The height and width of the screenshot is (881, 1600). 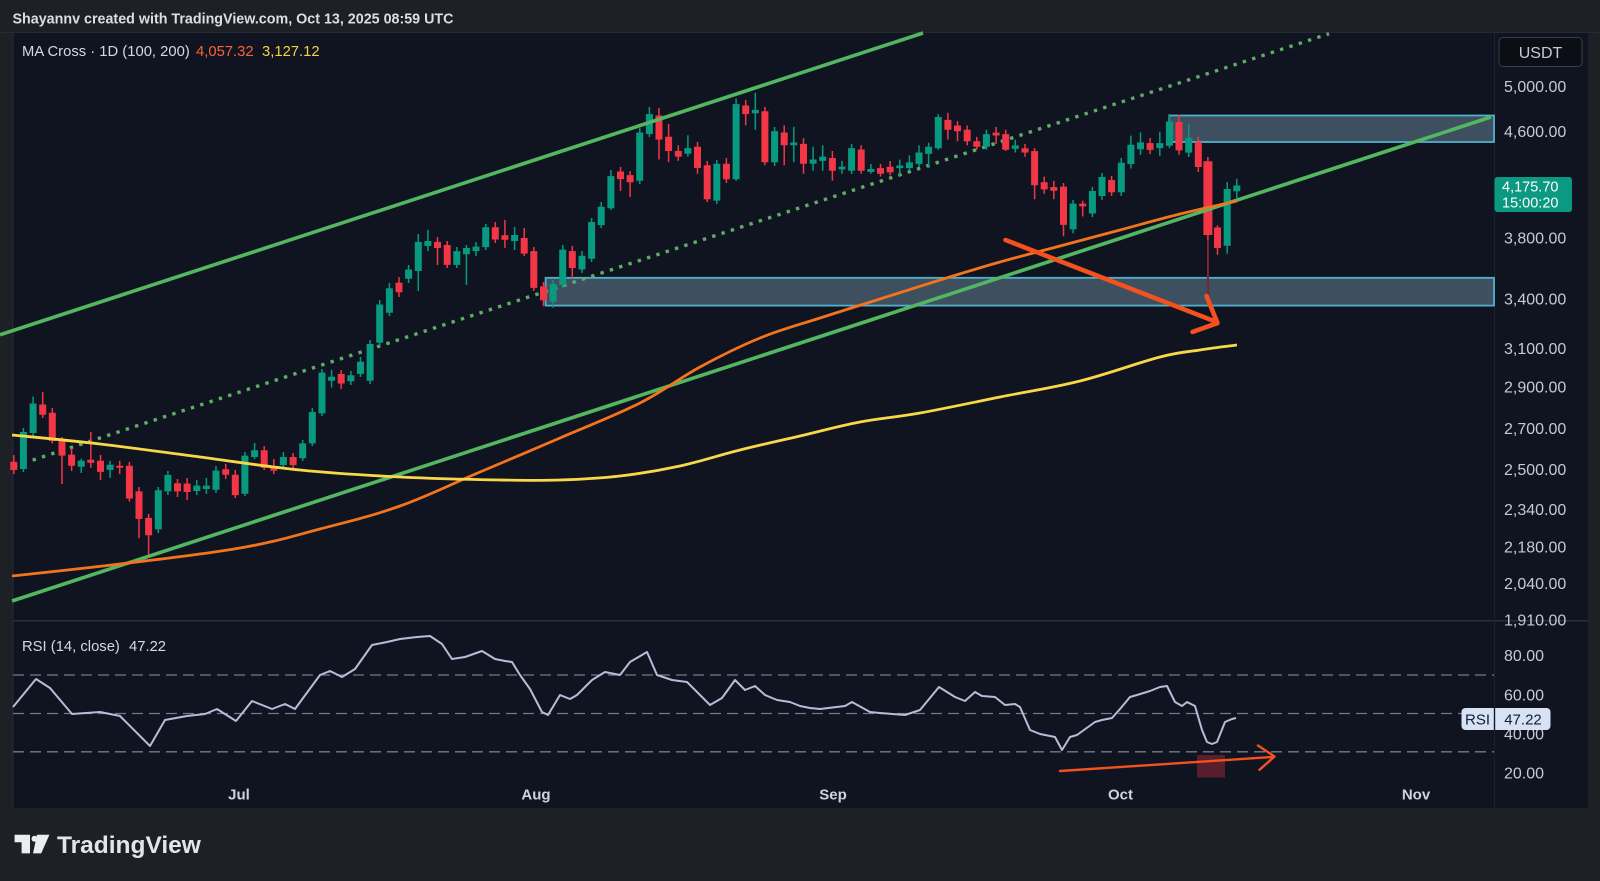 I want to click on svg-text: 15:00:20, so click(x=1530, y=204).